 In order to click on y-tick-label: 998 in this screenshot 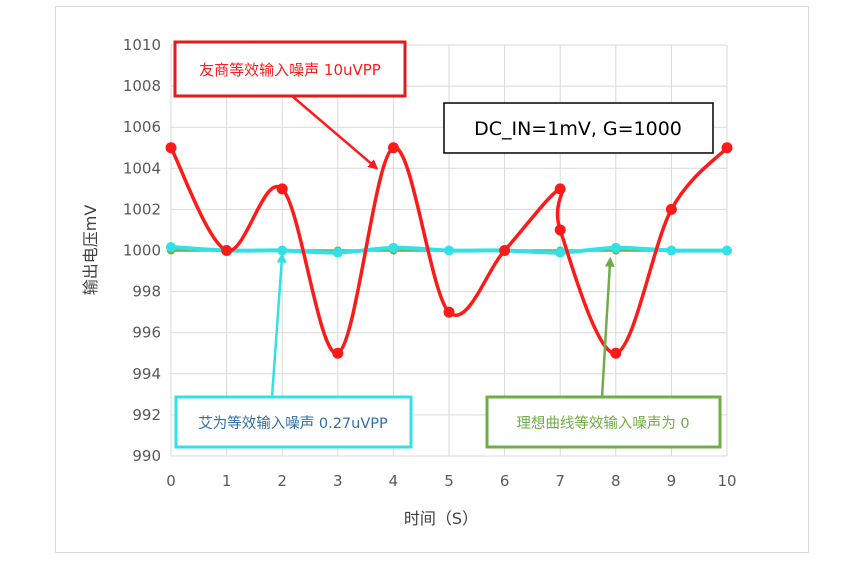, I will do `click(146, 292)`.